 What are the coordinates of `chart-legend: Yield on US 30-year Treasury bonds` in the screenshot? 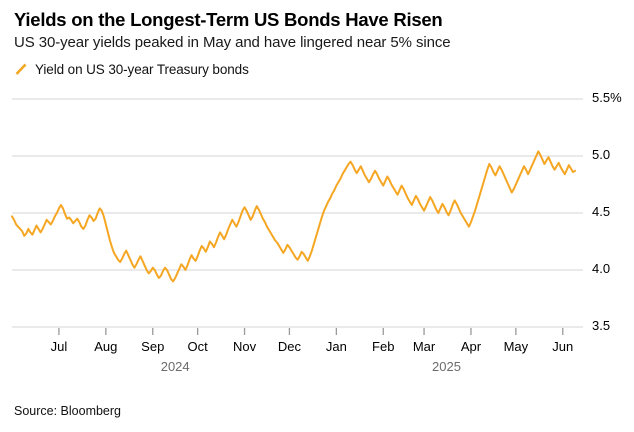 It's located at (131, 69).